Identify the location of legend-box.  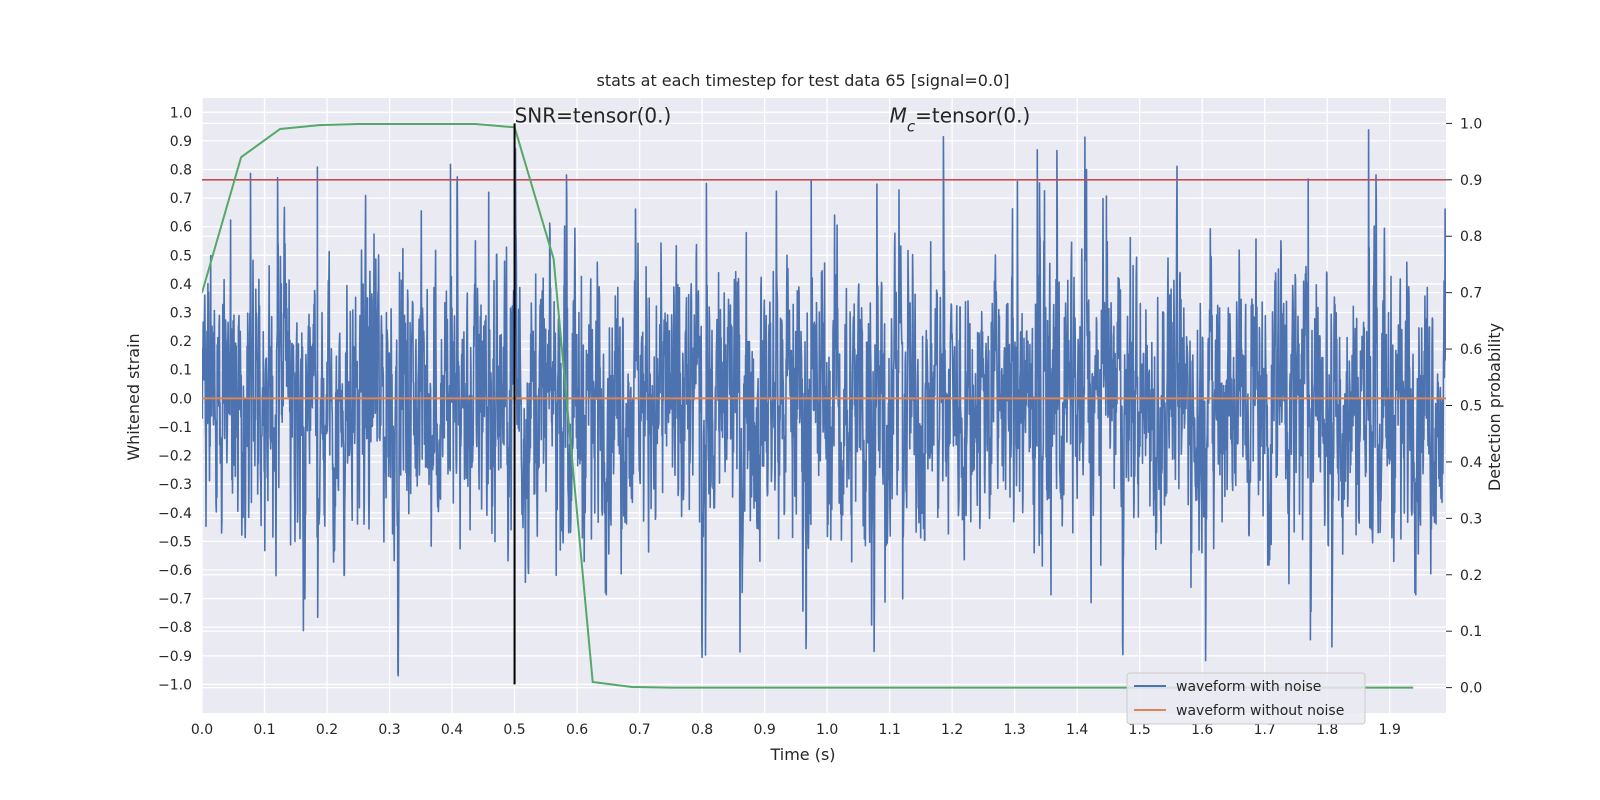
(1246, 698).